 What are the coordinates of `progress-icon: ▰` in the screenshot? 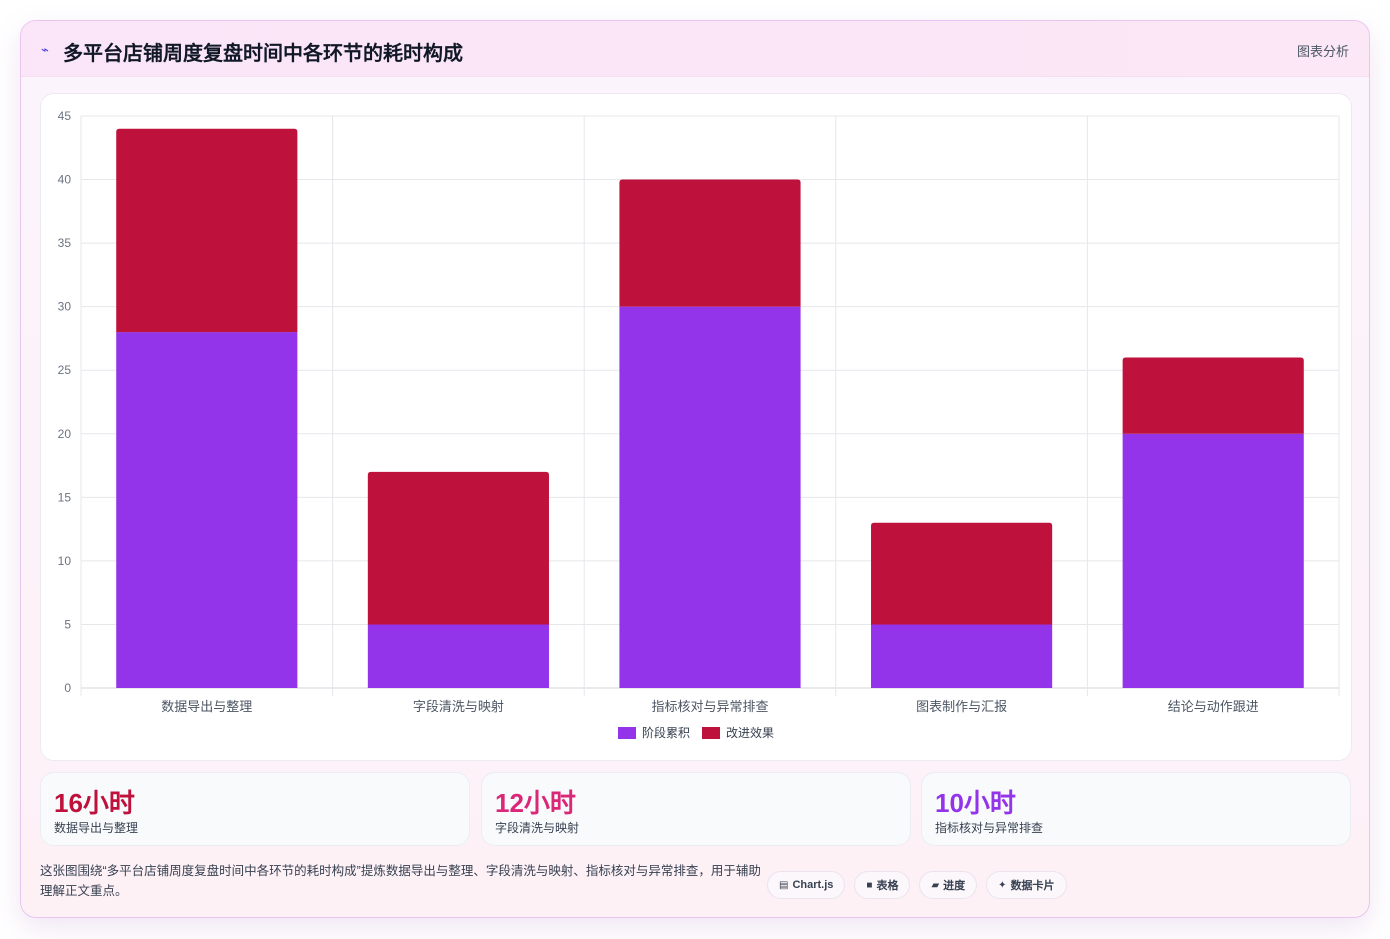 It's located at (935, 885).